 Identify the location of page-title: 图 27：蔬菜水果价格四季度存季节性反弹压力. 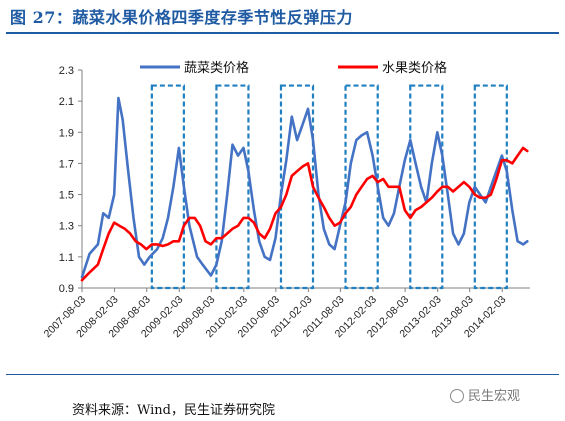
(181, 17).